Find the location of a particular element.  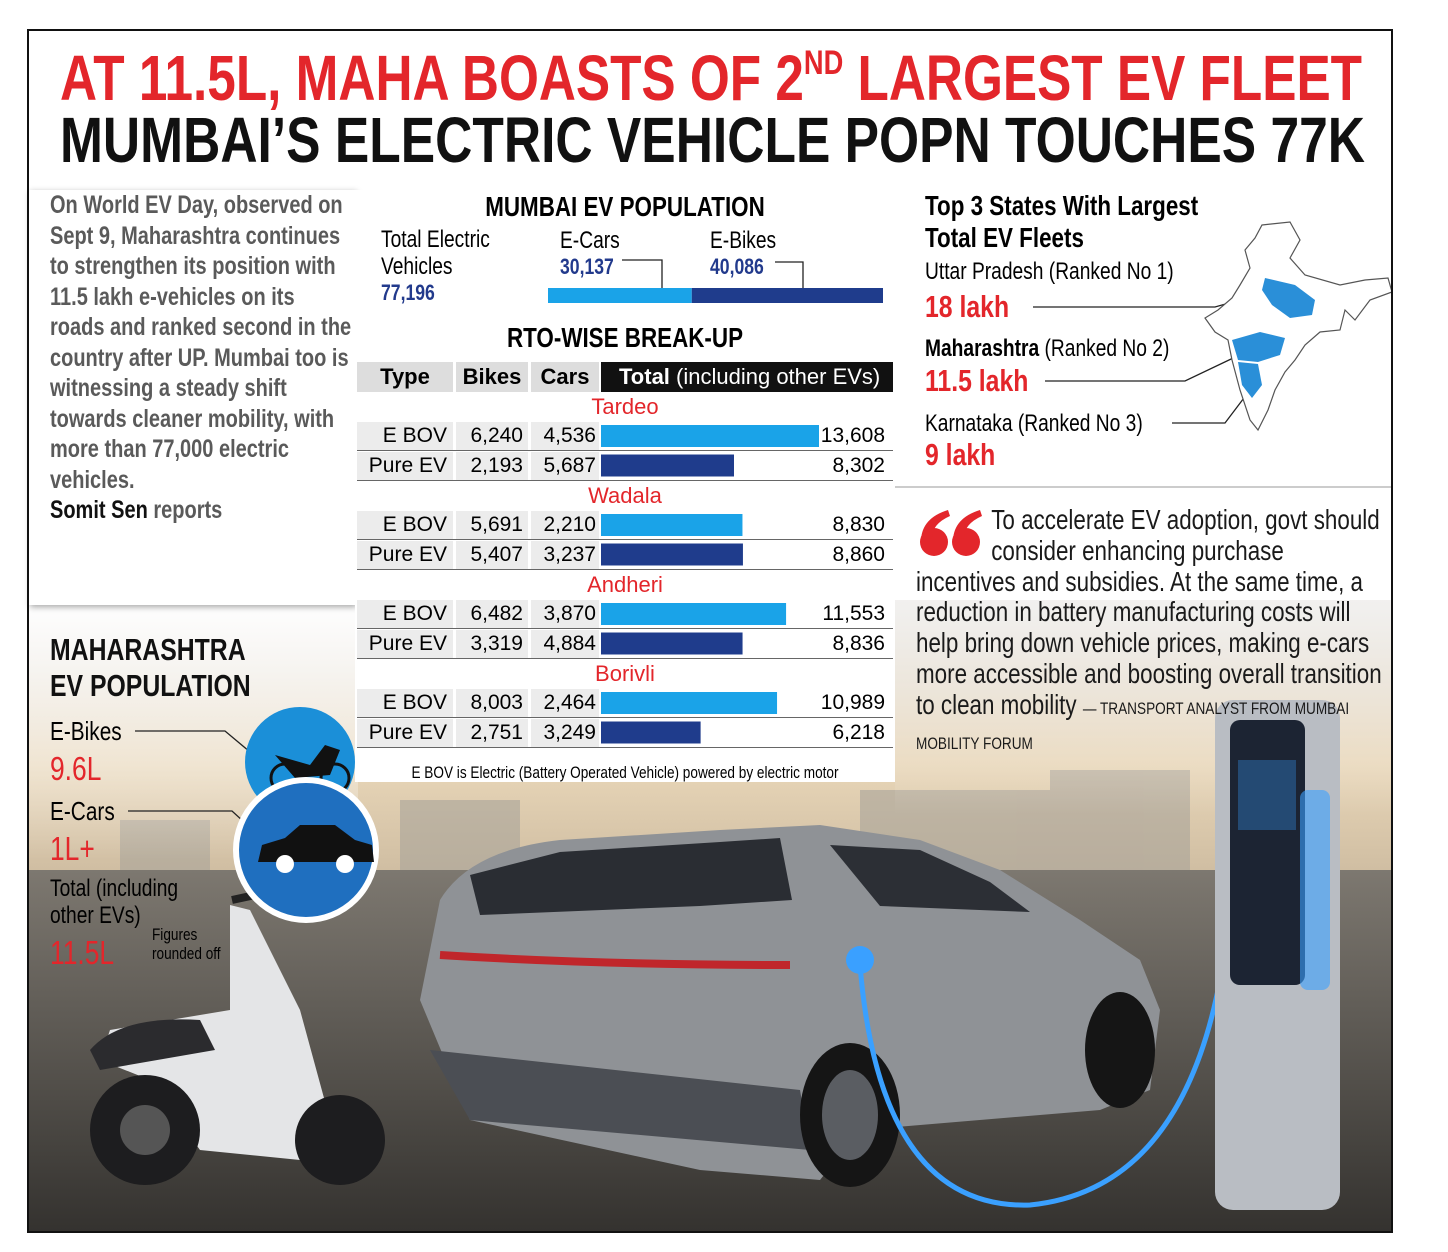

cell-bikes: 2,751 is located at coordinates (492, 732).